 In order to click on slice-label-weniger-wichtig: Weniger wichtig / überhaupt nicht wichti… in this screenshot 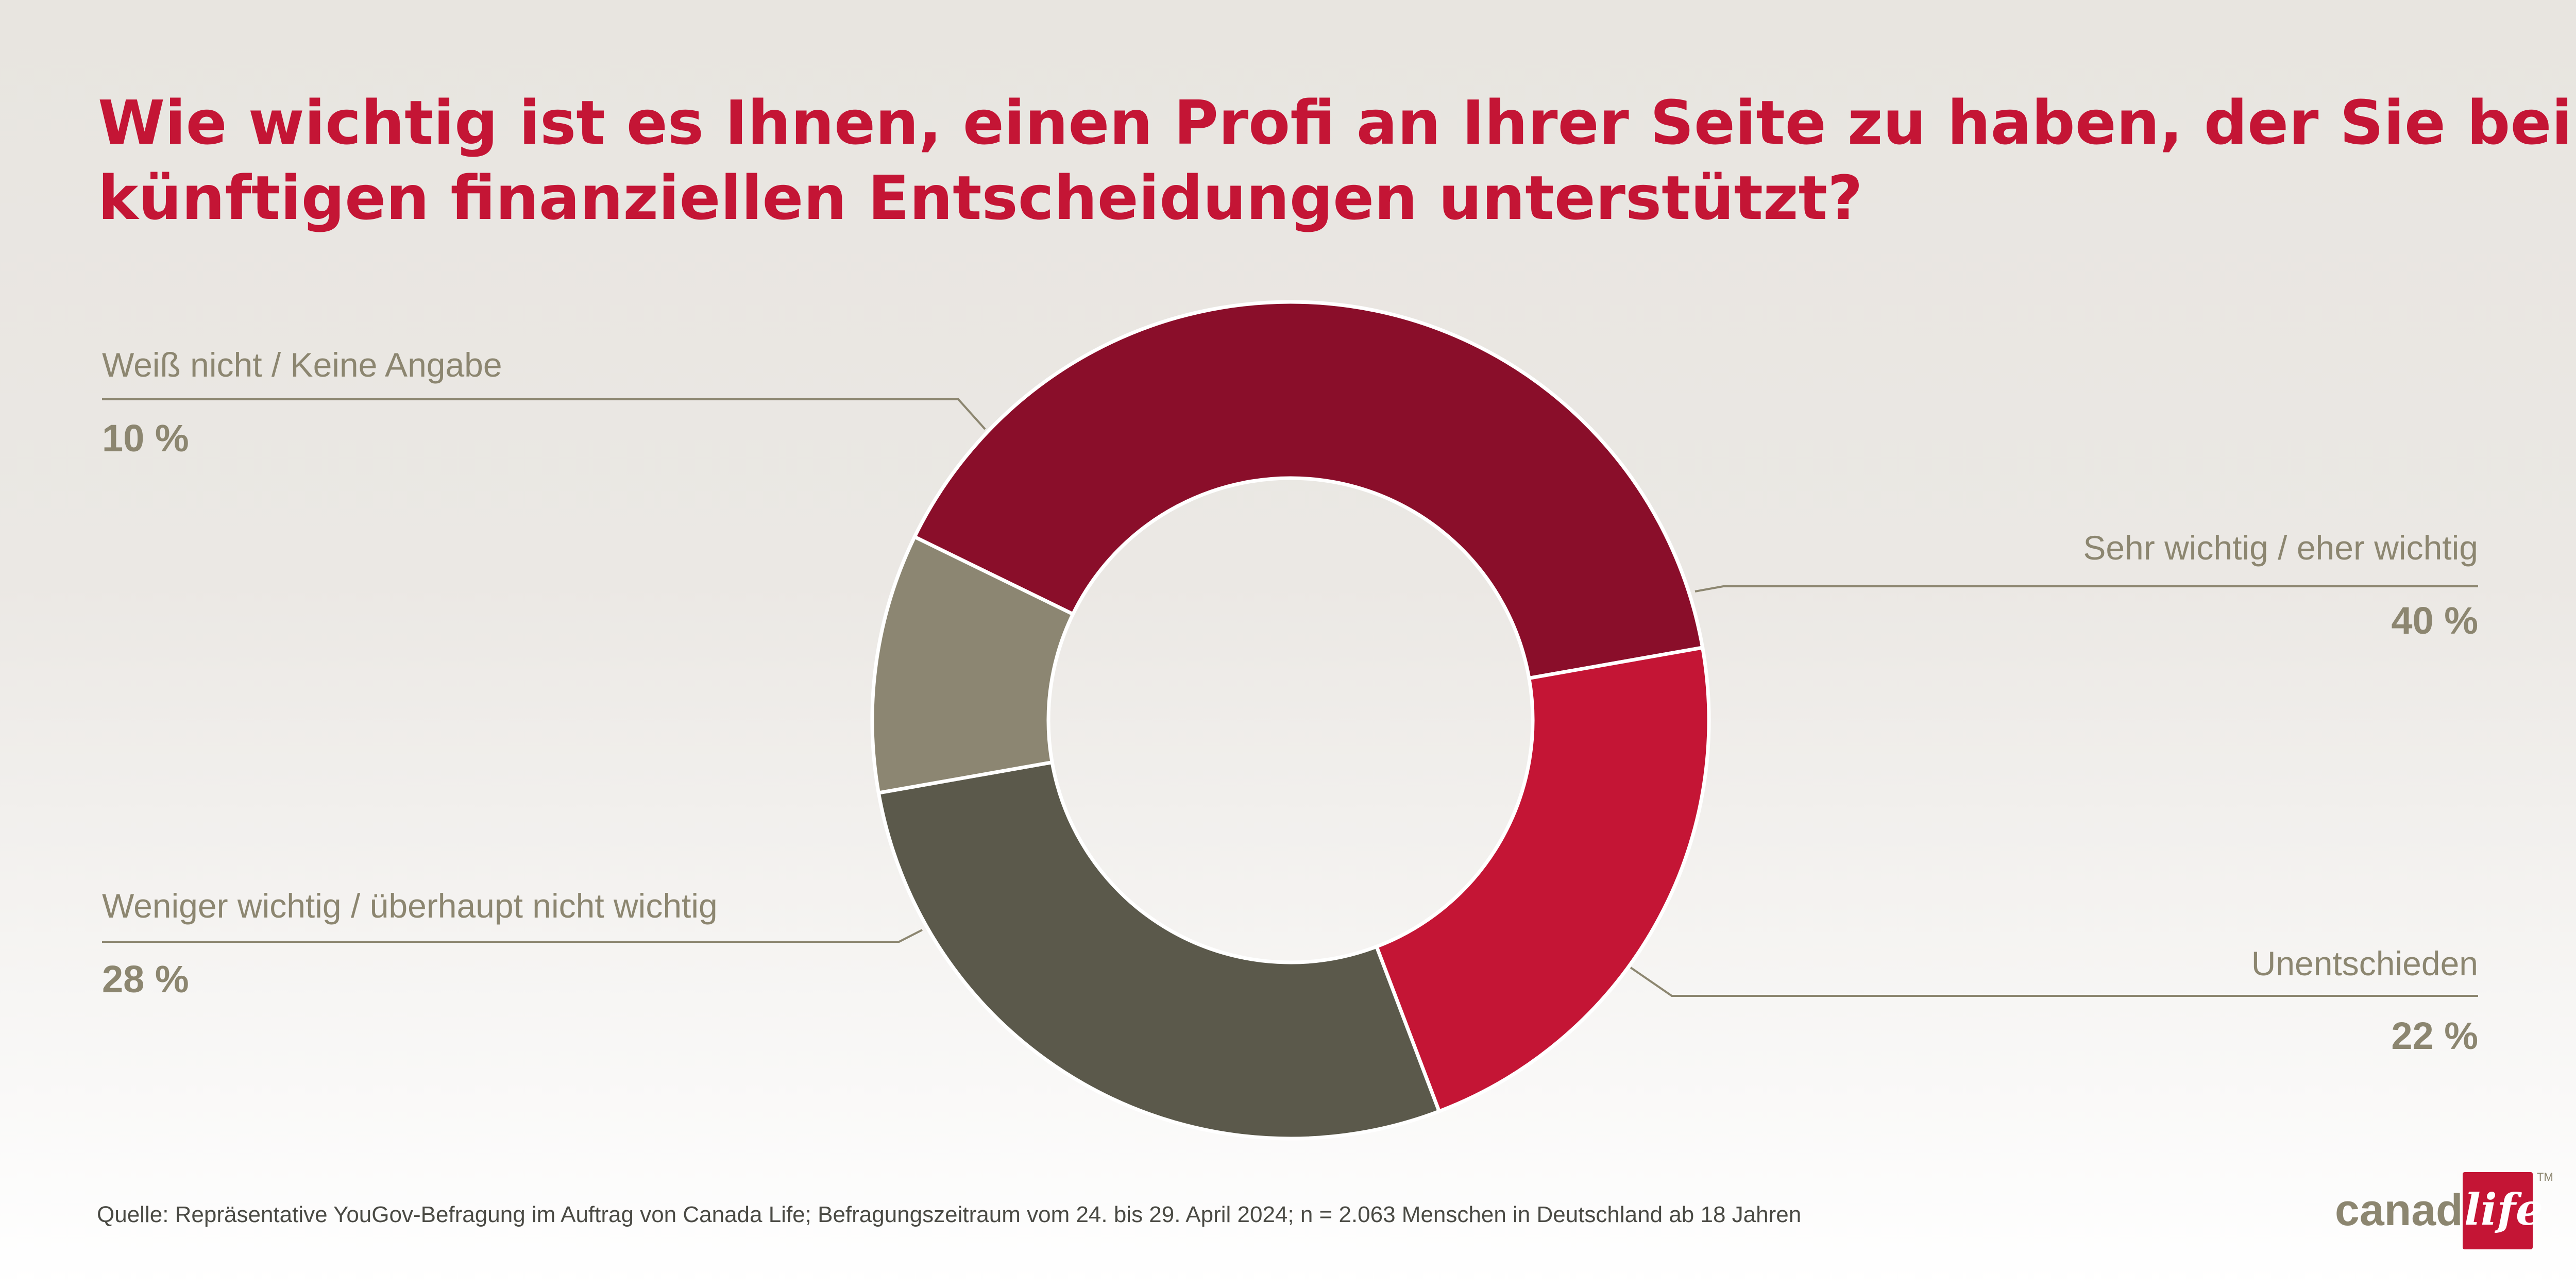, I will do `click(410, 906)`.